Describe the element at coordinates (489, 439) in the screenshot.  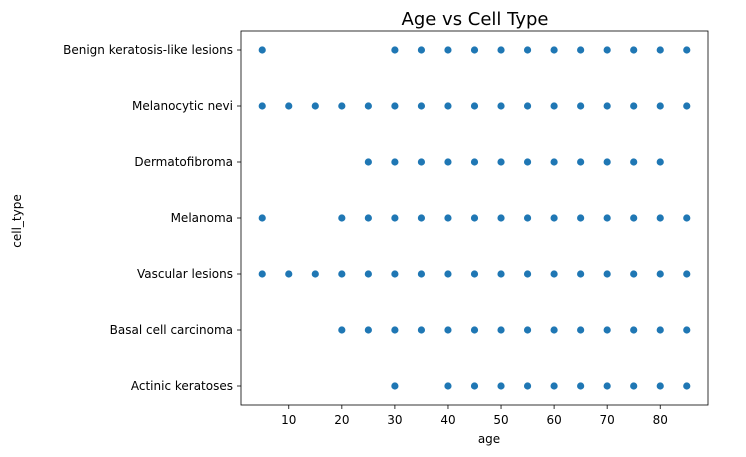
I see `x-axis-label: age` at that location.